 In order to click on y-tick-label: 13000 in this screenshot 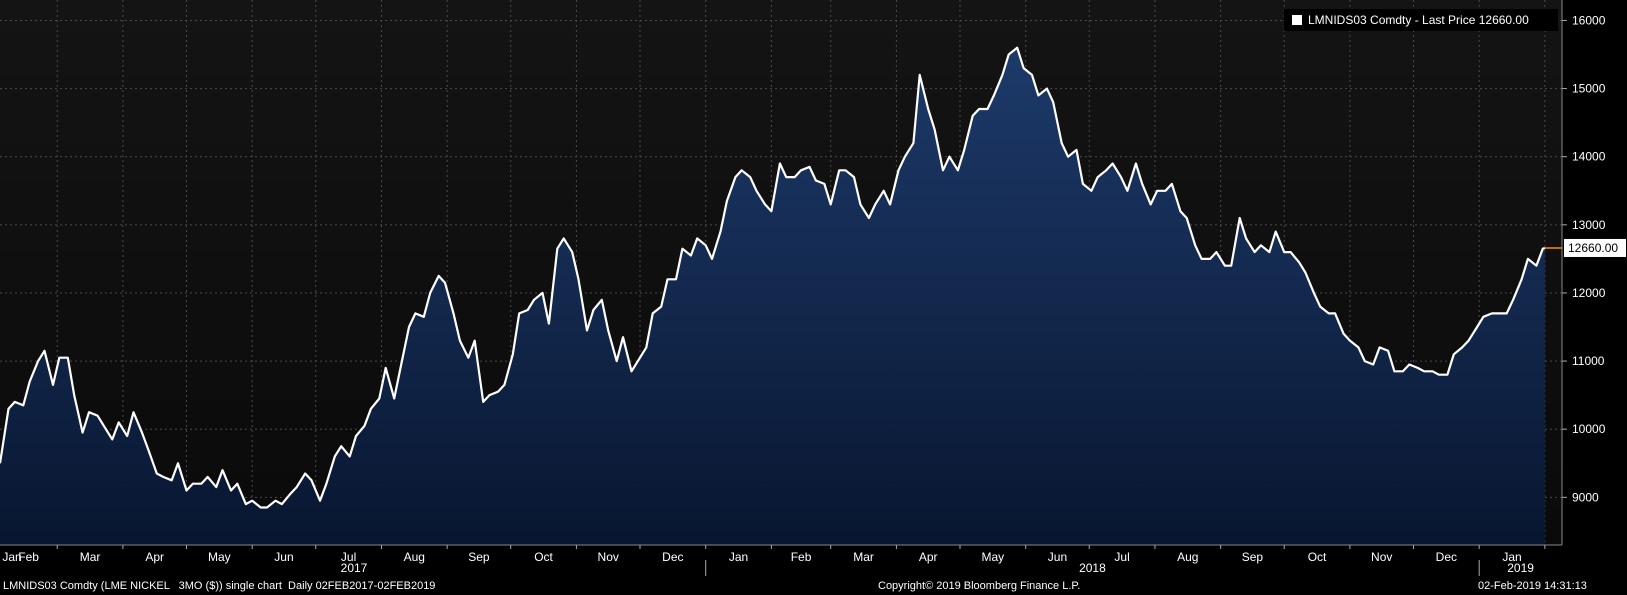, I will do `click(1589, 225)`.